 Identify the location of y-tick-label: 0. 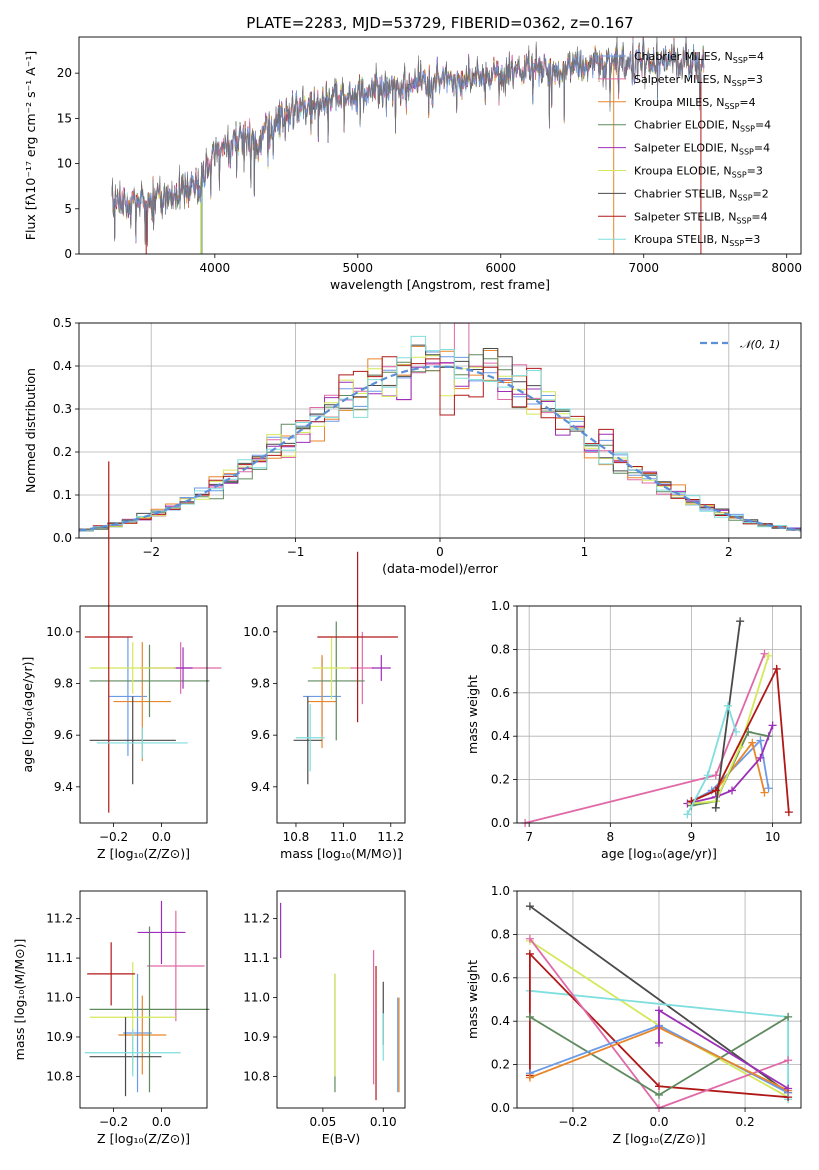
(68, 254).